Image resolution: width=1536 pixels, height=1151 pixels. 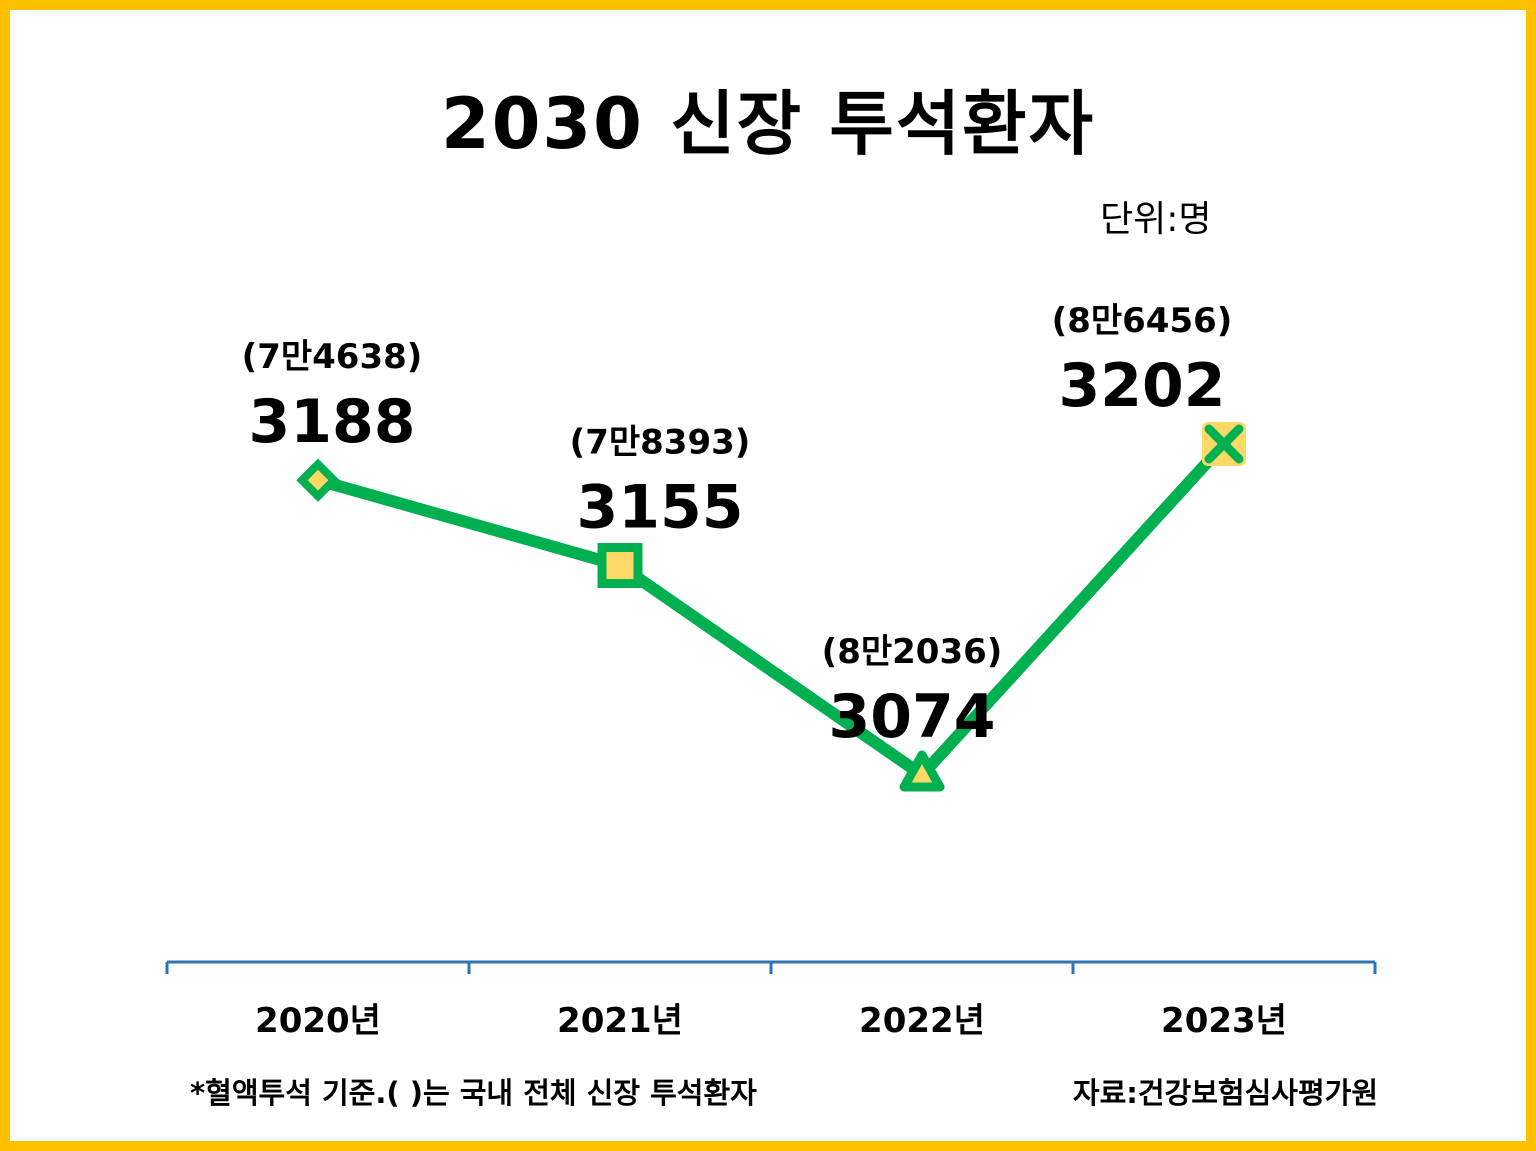 I want to click on annotation-label: (8만2036), so click(x=912, y=652).